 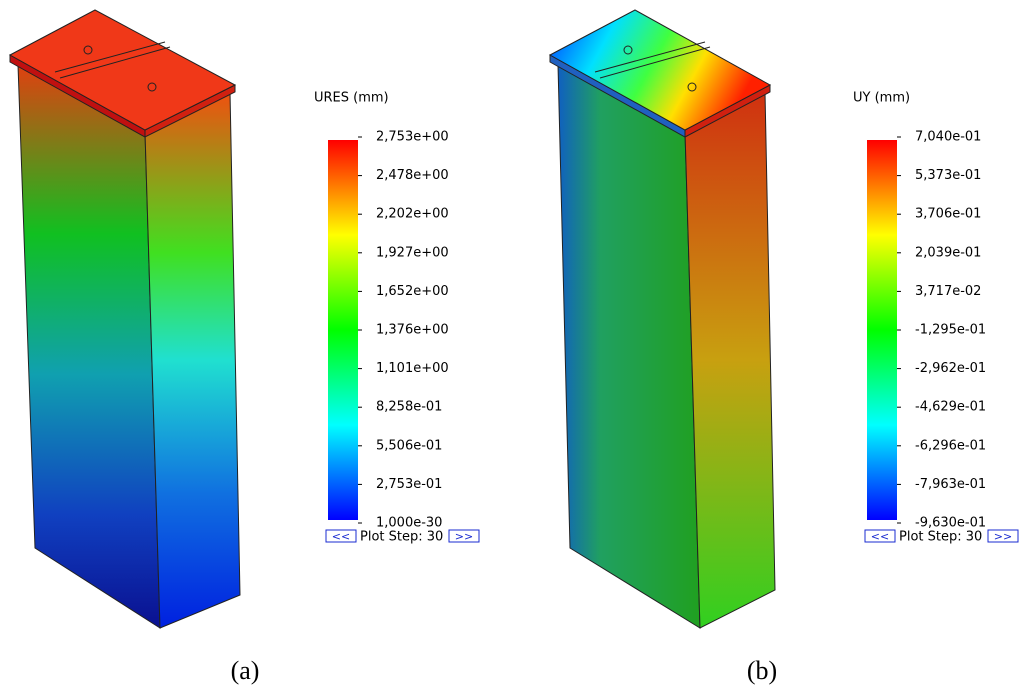 What do you see at coordinates (948, 252) in the screenshot?
I see `tick-label: 2,039e-01` at bounding box center [948, 252].